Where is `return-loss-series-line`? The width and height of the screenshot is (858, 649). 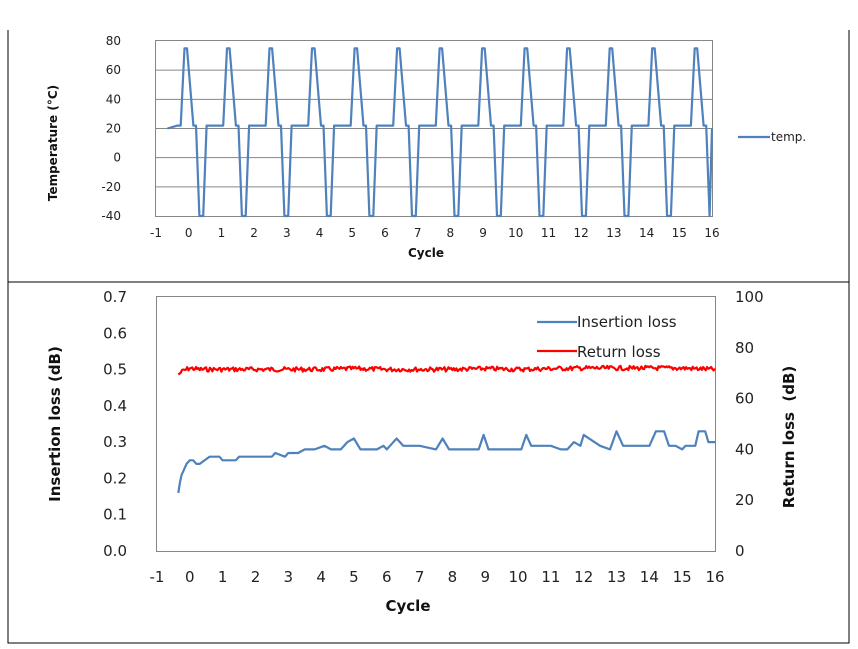
return-loss-series-line is located at coordinates (446, 370).